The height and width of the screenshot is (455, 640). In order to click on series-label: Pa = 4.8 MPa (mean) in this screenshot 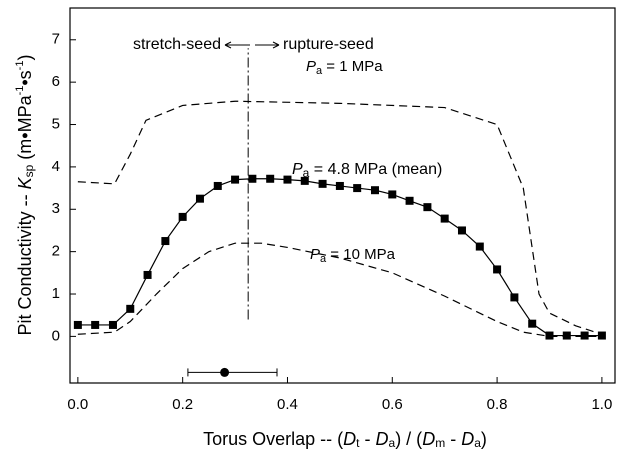, I will do `click(367, 170)`.